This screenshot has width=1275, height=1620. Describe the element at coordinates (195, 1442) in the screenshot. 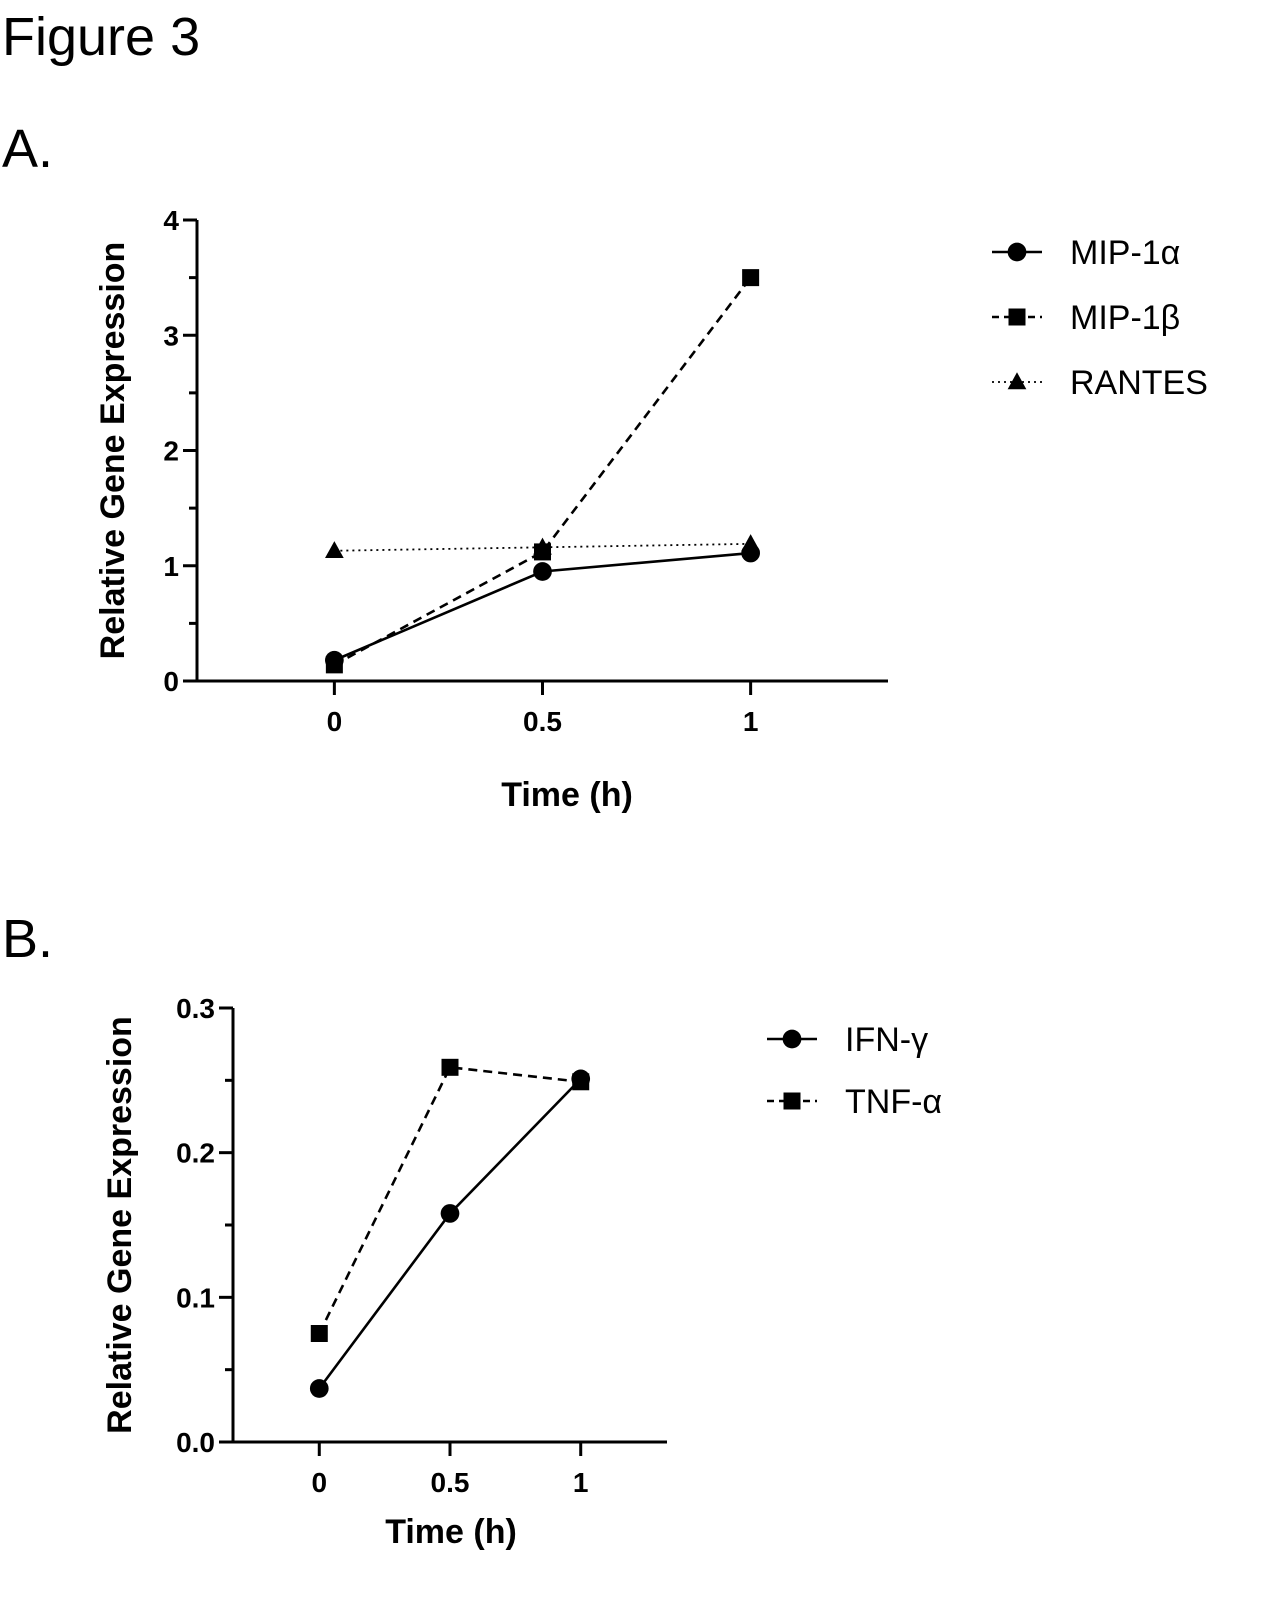

I see `b-y-tick-label: 0.0` at that location.